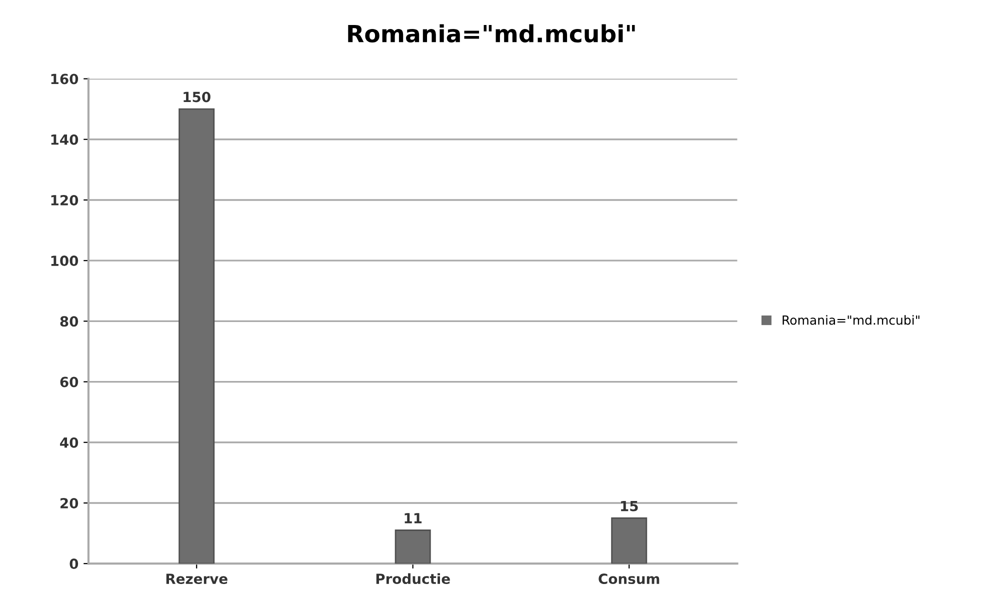 This screenshot has width=983, height=606. I want to click on x-tick-label: Consum, so click(629, 579).